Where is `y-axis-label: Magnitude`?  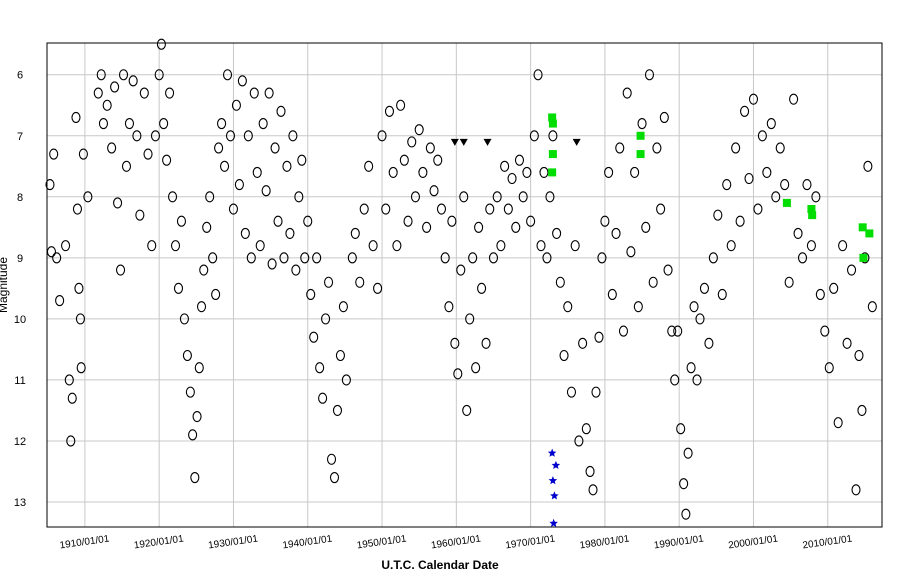
y-axis-label: Magnitude is located at coordinates (5, 285).